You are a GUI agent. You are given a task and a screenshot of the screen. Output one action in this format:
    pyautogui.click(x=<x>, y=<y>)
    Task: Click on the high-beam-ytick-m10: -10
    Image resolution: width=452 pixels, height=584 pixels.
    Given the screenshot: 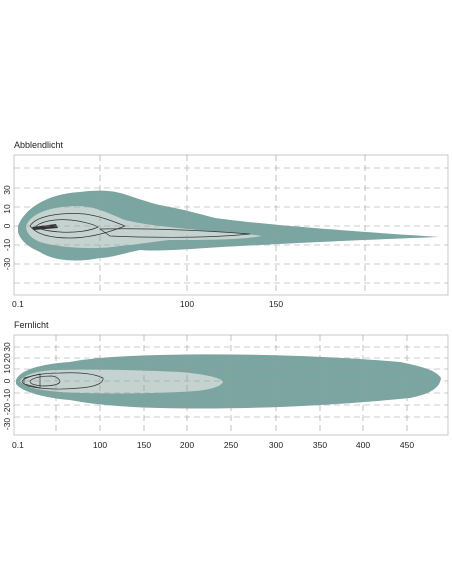 What is the action you would take?
    pyautogui.click(x=7, y=395)
    